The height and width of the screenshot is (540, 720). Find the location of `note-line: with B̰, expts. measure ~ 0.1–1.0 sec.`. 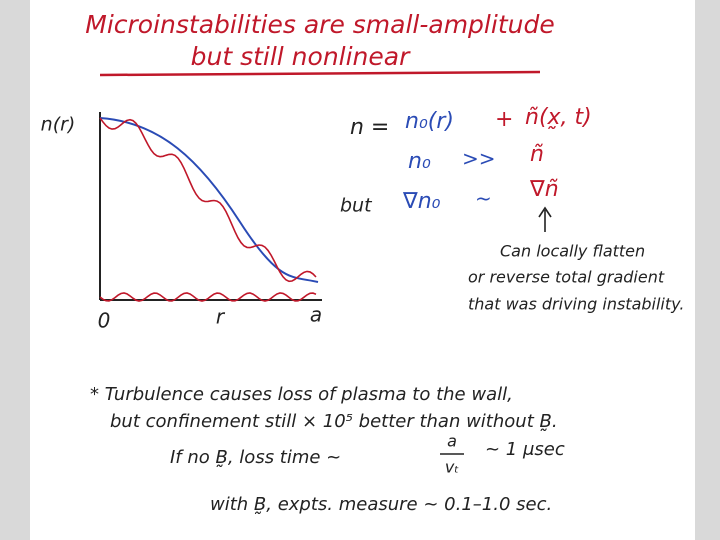

note-line: with B̰, expts. measure ~ 0.1–1.0 sec. is located at coordinates (381, 504).